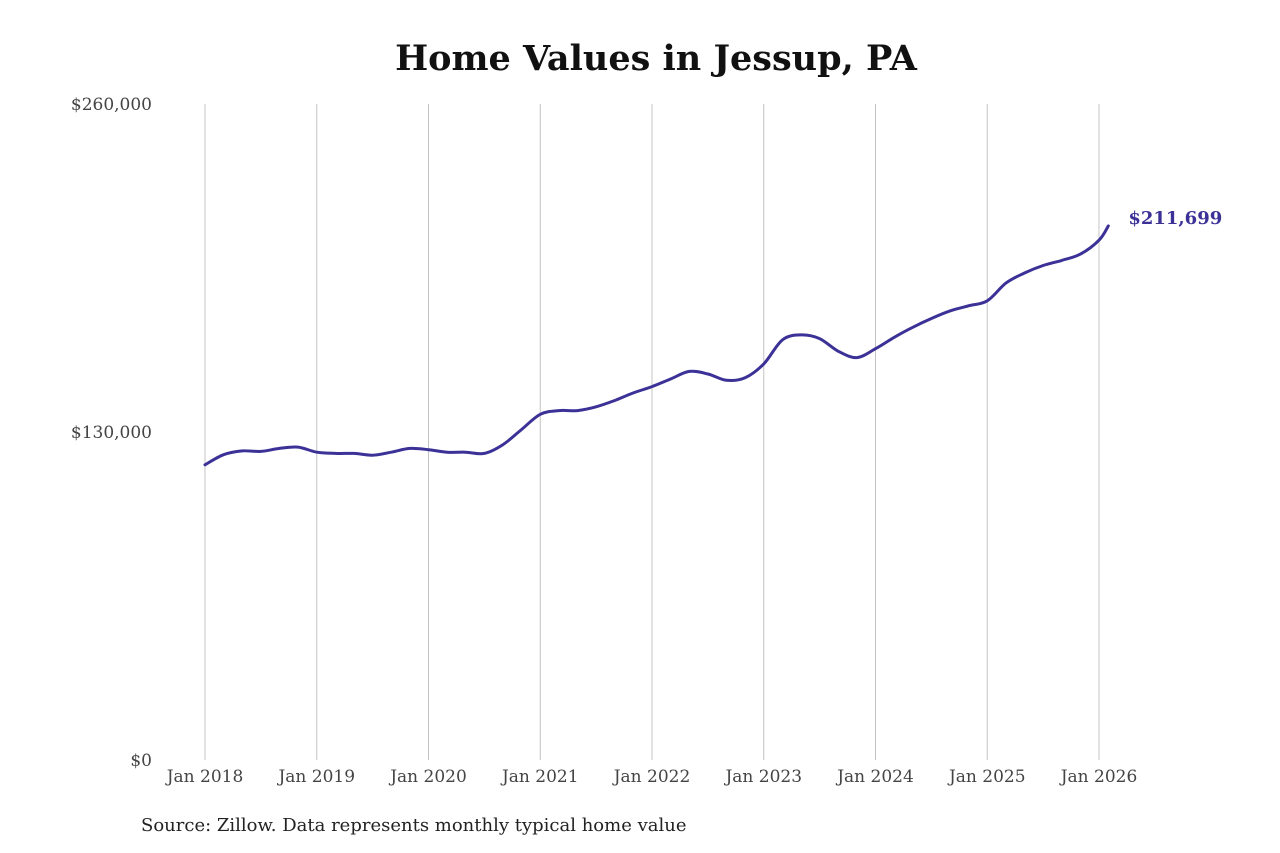 This screenshot has width=1280, height=853. What do you see at coordinates (315, 777) in the screenshot?
I see `x-tick-label: Jan 2019` at bounding box center [315, 777].